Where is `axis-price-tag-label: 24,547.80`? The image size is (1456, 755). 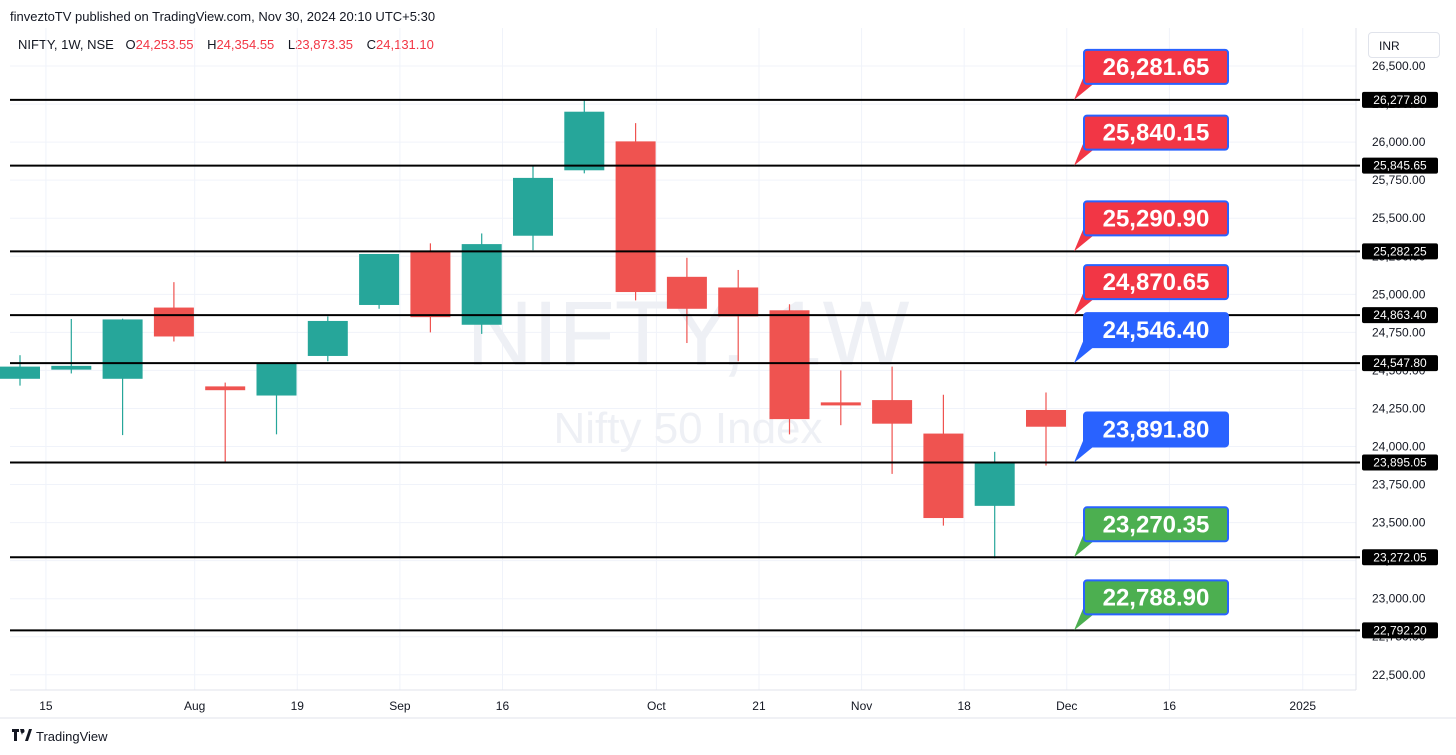 axis-price-tag-label: 24,547.80 is located at coordinates (1400, 363).